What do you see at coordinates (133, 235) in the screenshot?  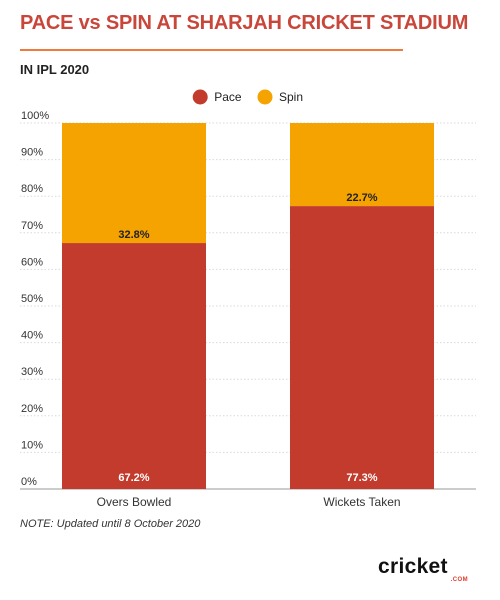 I see `data-label-spin: 32.8%` at bounding box center [133, 235].